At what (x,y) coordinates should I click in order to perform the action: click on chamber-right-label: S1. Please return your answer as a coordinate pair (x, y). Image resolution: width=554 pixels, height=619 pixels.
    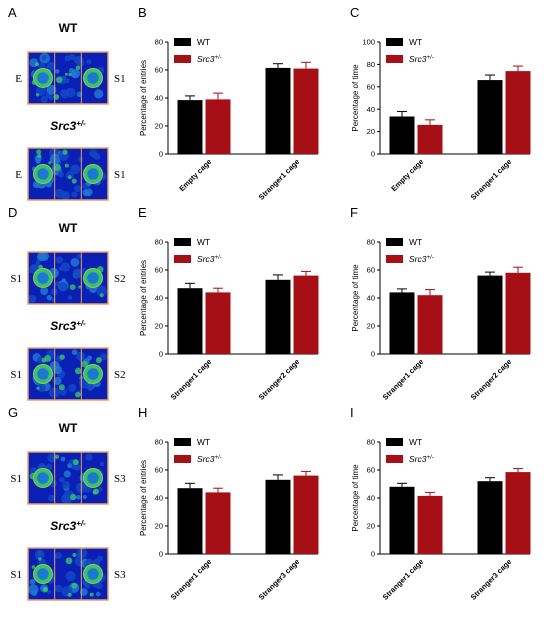
    Looking at the image, I should click on (120, 175).